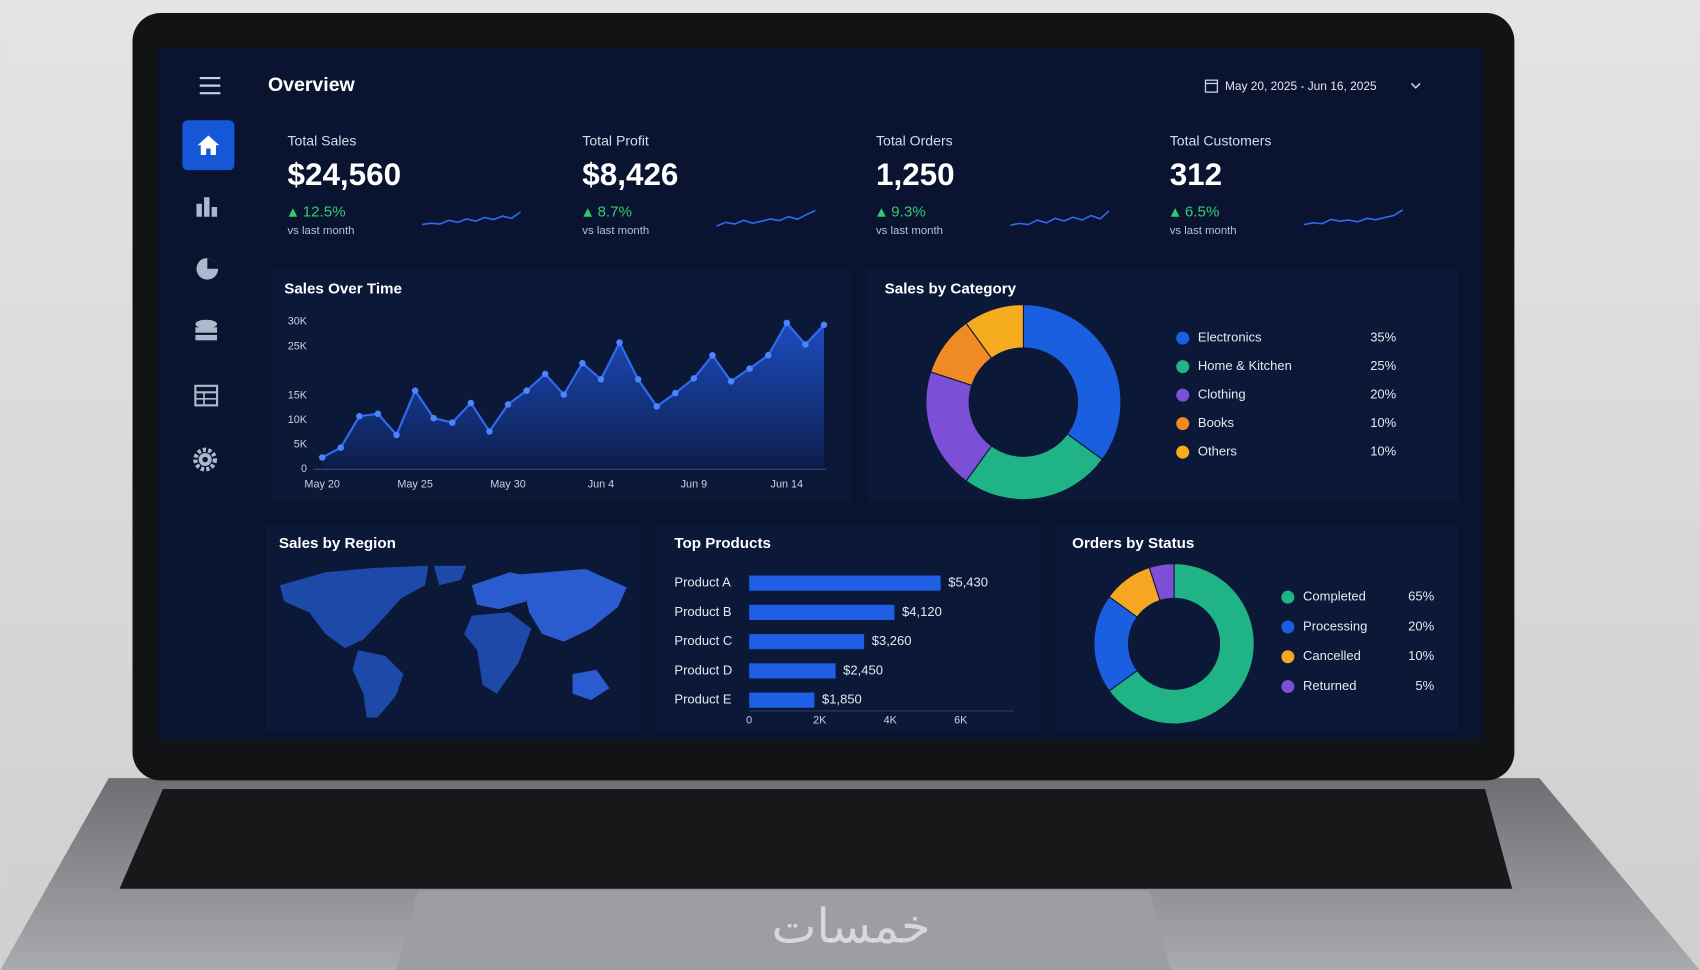  What do you see at coordinates (614, 211) in the screenshot?
I see `kpi-change: 8.7%` at bounding box center [614, 211].